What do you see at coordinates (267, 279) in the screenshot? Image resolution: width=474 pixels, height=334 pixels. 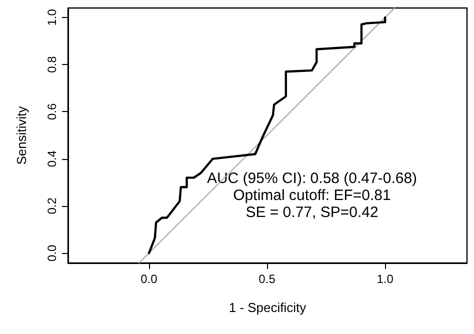 I see `x-tick-label: 0.5` at bounding box center [267, 279].